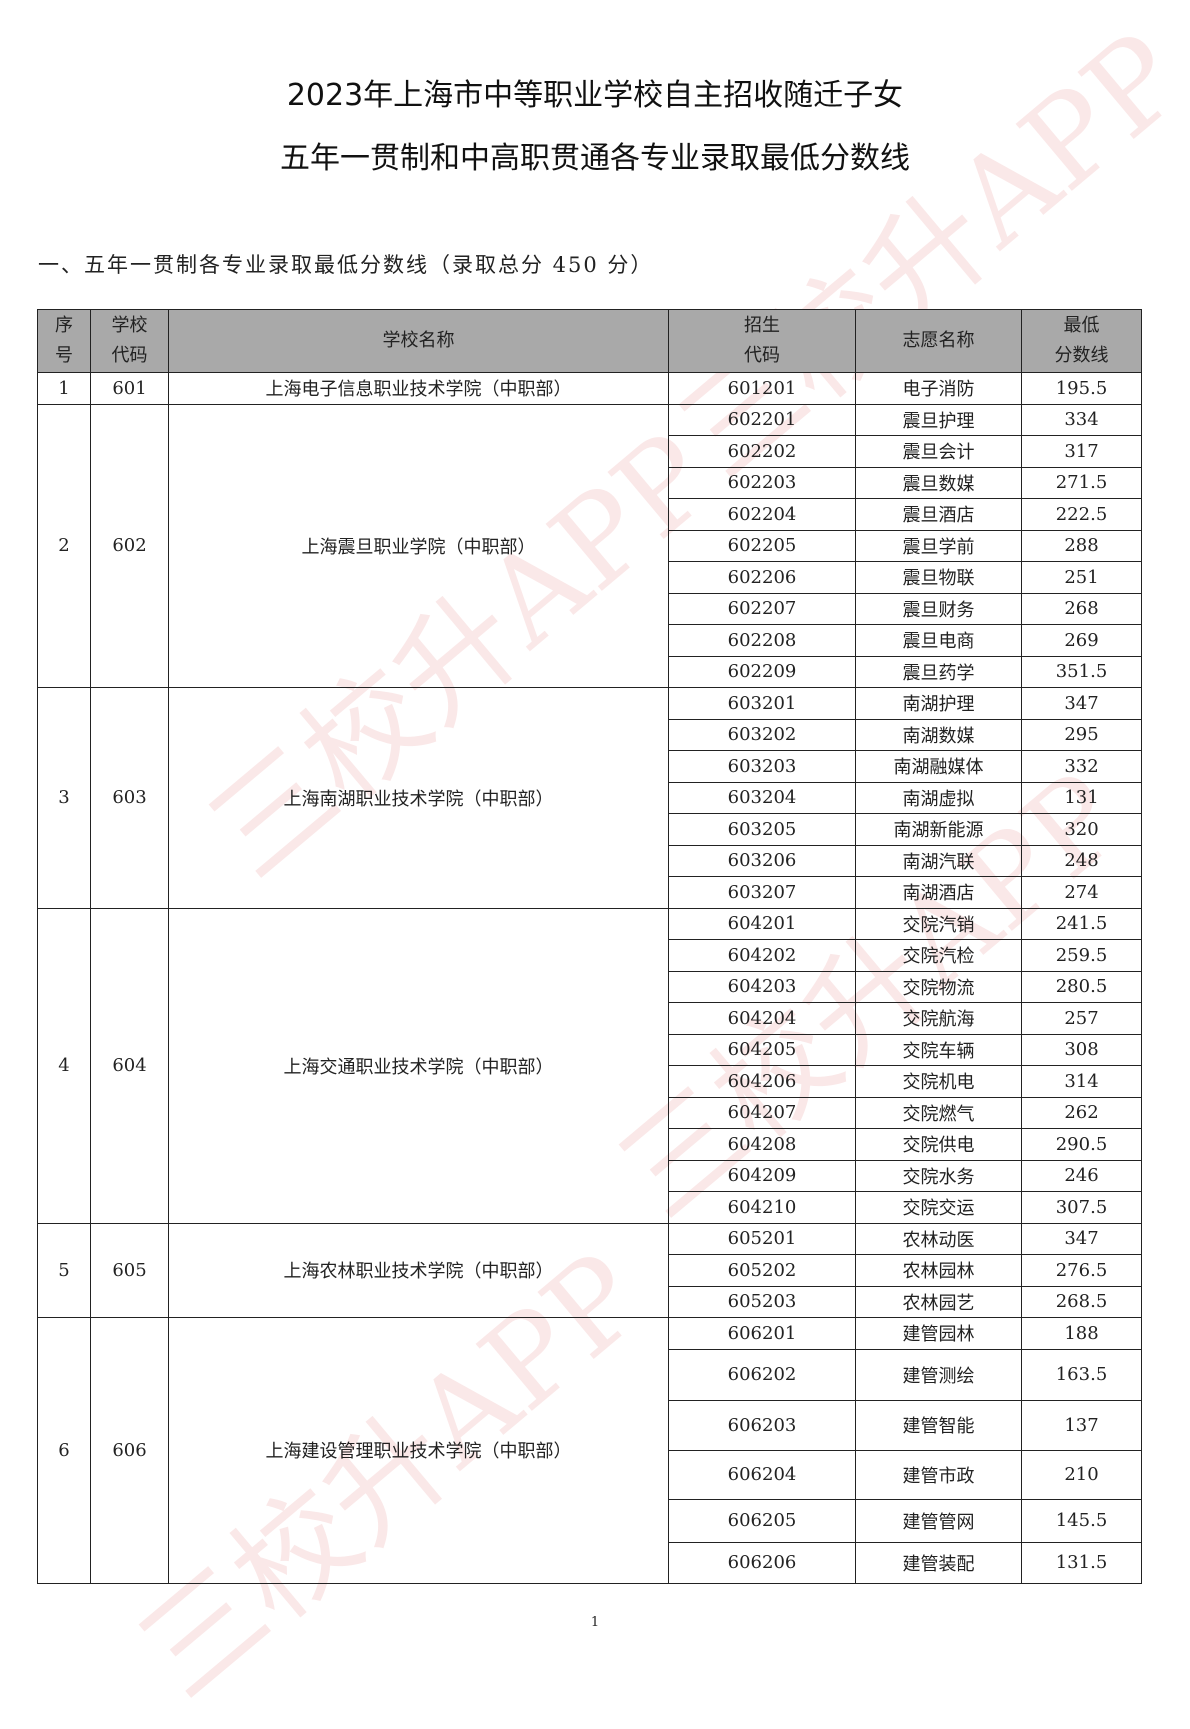  I want to click on header-school-name: 学校名称, so click(418, 341).